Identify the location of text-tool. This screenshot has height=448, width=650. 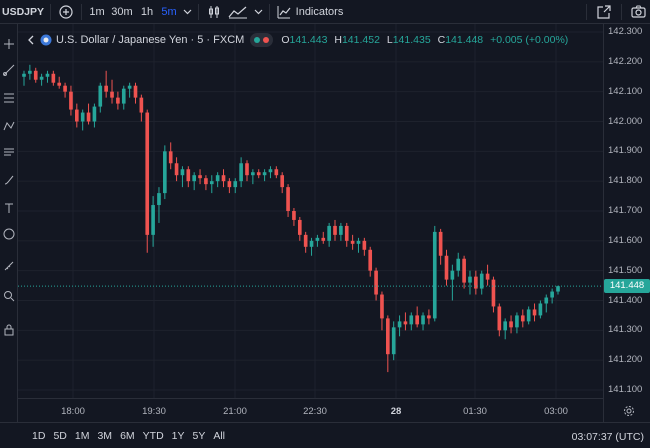
(8, 208).